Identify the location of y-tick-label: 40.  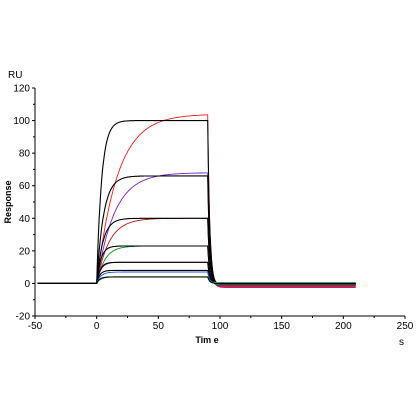
(25, 219).